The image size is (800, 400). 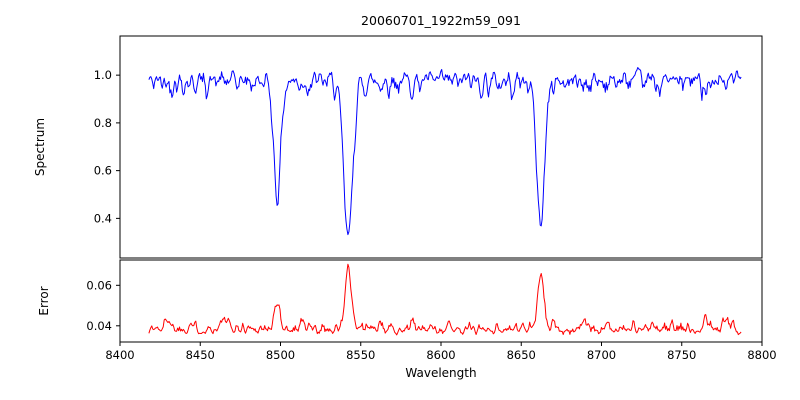 What do you see at coordinates (103, 75) in the screenshot?
I see `spectrum-y-tick-label: 1.0` at bounding box center [103, 75].